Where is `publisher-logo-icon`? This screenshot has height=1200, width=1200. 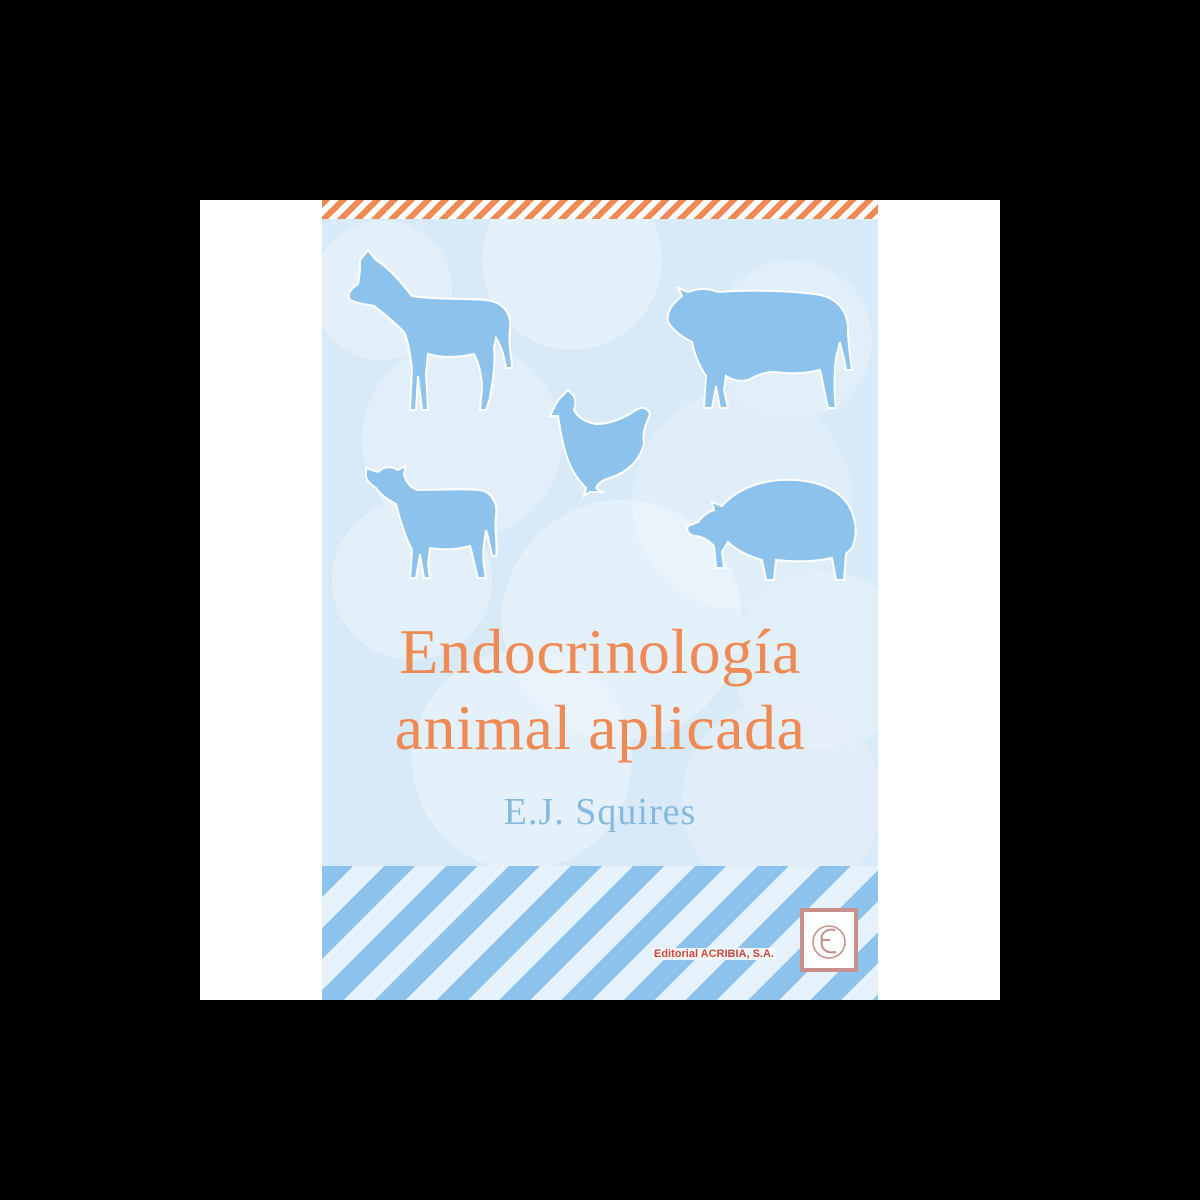
publisher-logo-icon is located at coordinates (829, 940).